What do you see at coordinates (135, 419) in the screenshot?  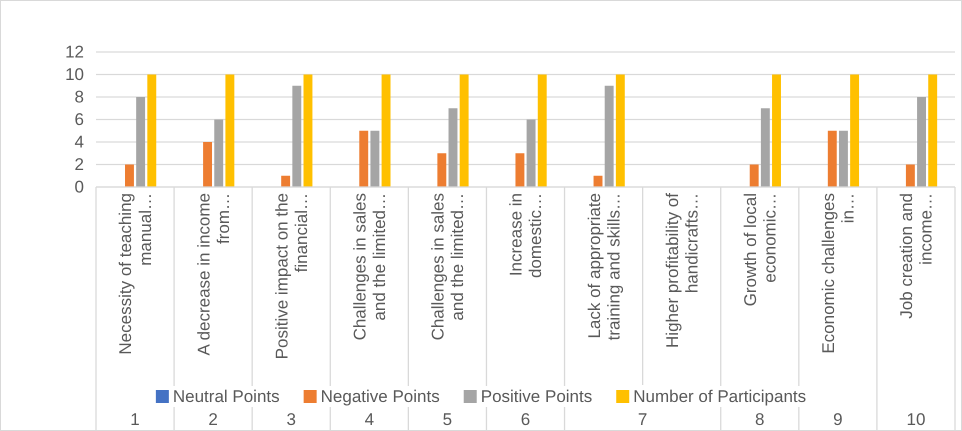 I see `text: 1` at bounding box center [135, 419].